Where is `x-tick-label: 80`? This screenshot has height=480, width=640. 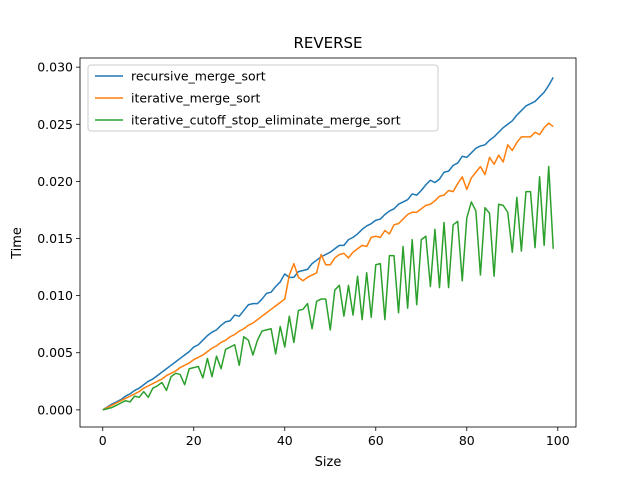 x-tick-label: 80 is located at coordinates (467, 440).